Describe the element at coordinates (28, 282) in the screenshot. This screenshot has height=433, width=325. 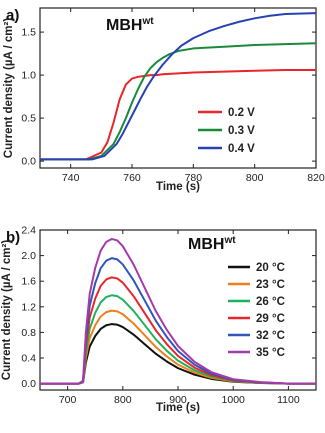
I see `y-tick-label: 1.6` at that location.